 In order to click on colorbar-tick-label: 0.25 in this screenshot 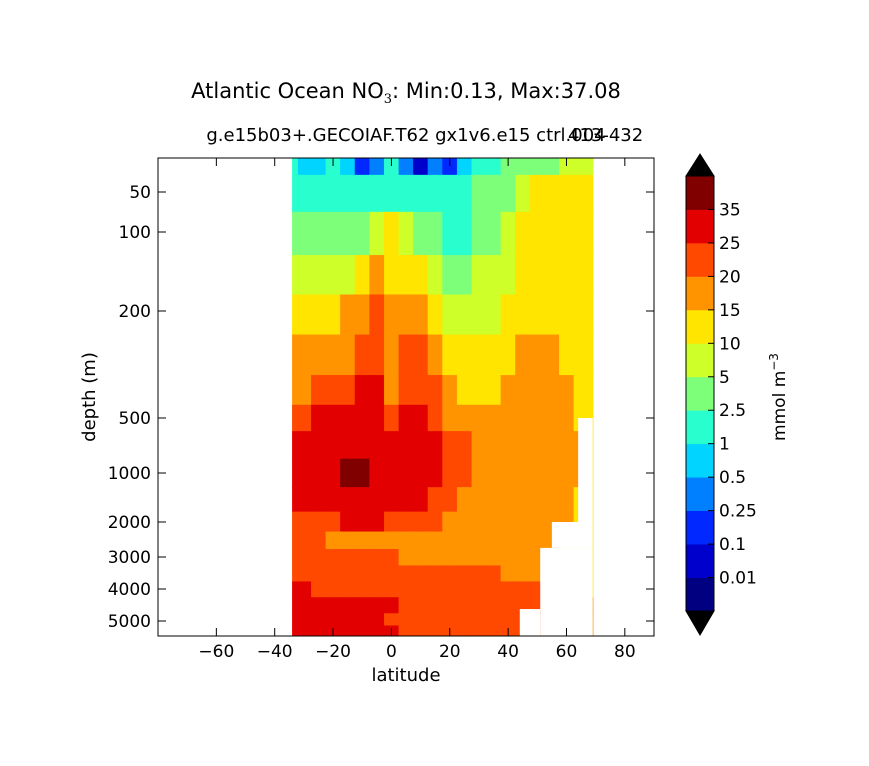, I will do `click(738, 512)`.